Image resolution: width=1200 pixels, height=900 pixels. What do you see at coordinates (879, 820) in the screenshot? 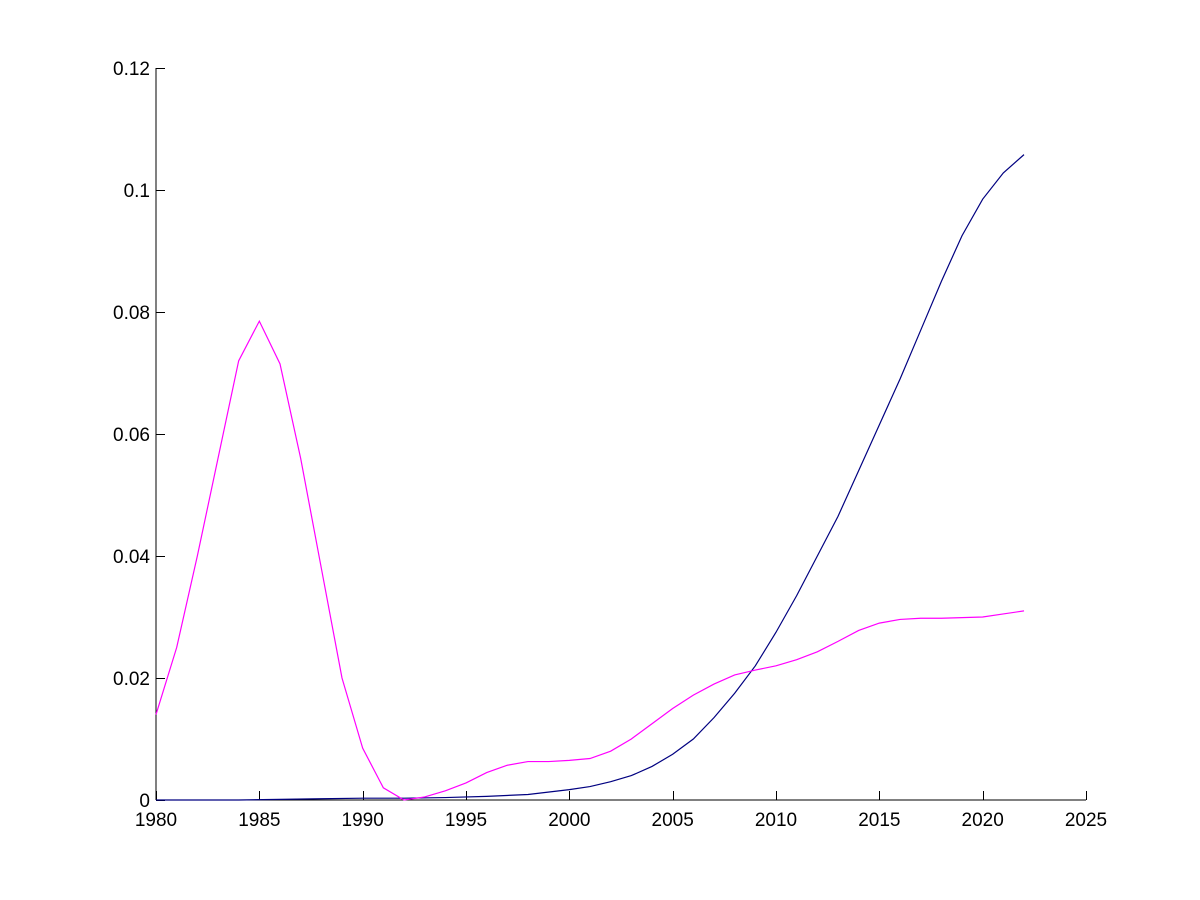
I see `x-tick-label: 2015` at bounding box center [879, 820].